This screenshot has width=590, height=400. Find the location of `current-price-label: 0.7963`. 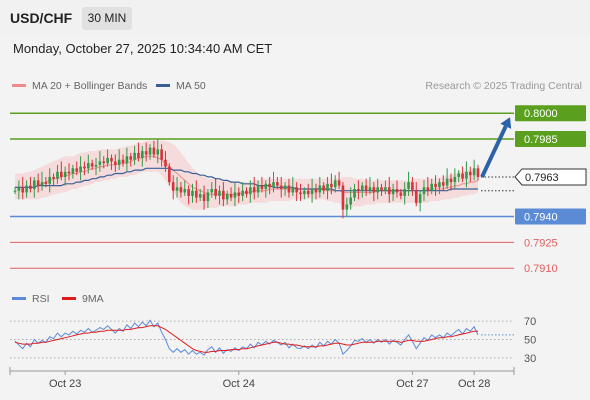

current-price-label: 0.7963 is located at coordinates (542, 178).